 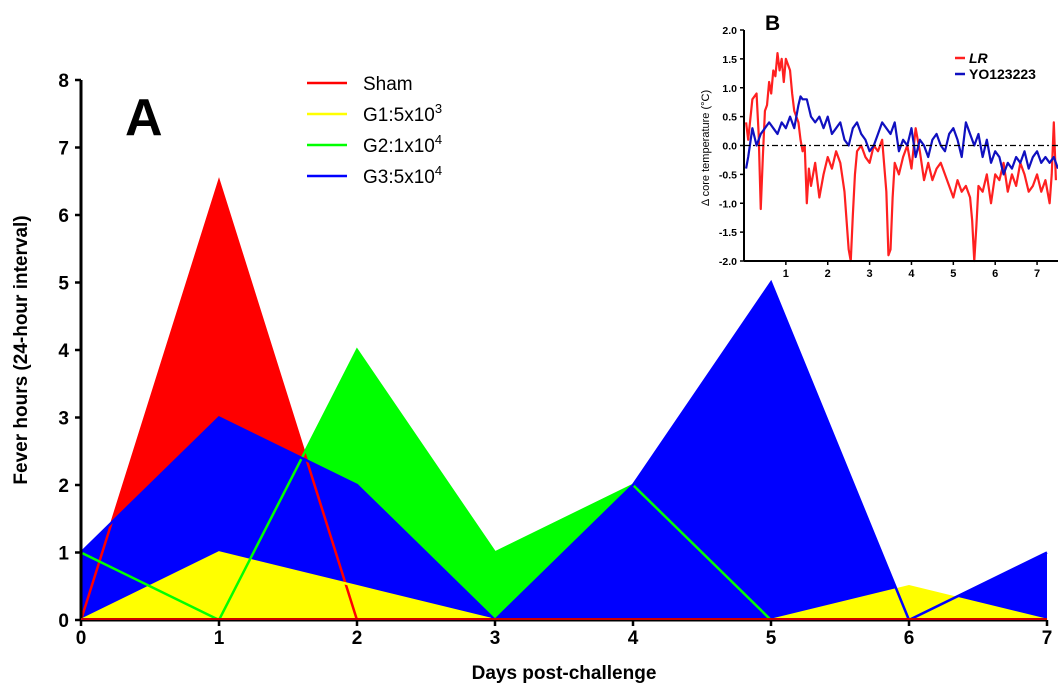 What do you see at coordinates (402, 113) in the screenshot?
I see `legend-label-g1-5x10-3: G1:5x103` at bounding box center [402, 113].